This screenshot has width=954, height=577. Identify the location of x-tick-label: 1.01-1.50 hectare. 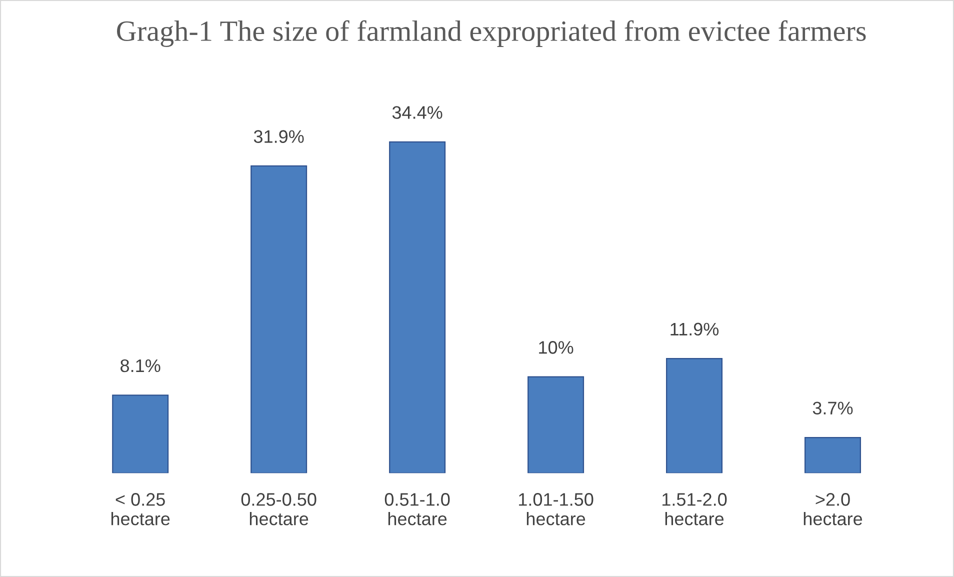
(556, 509).